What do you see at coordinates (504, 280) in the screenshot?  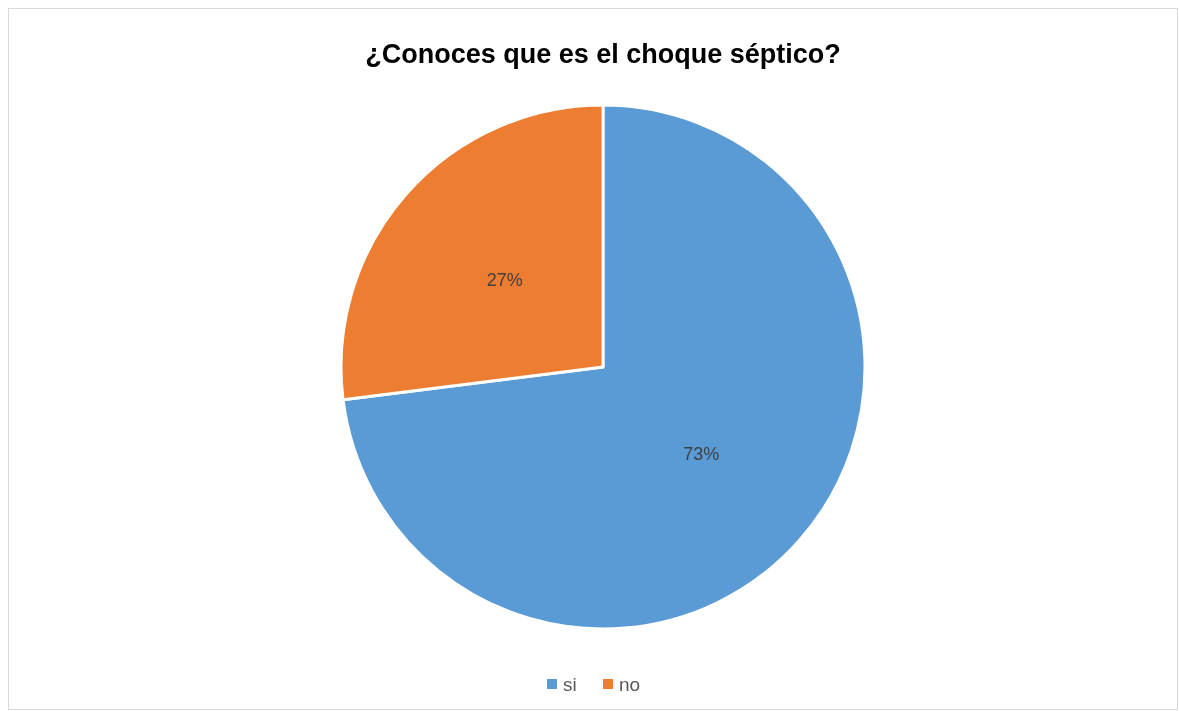 I see `data-label: 27%` at bounding box center [504, 280].